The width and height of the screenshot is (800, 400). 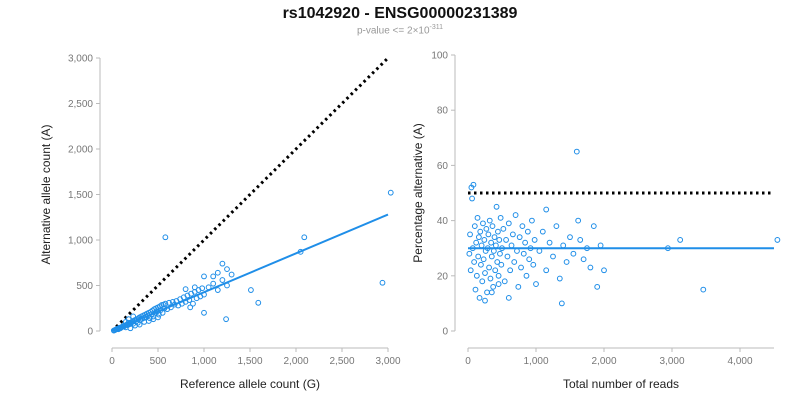 I want to click on chart-subtitle: p-value <= 2×10-311, so click(x=400, y=30).